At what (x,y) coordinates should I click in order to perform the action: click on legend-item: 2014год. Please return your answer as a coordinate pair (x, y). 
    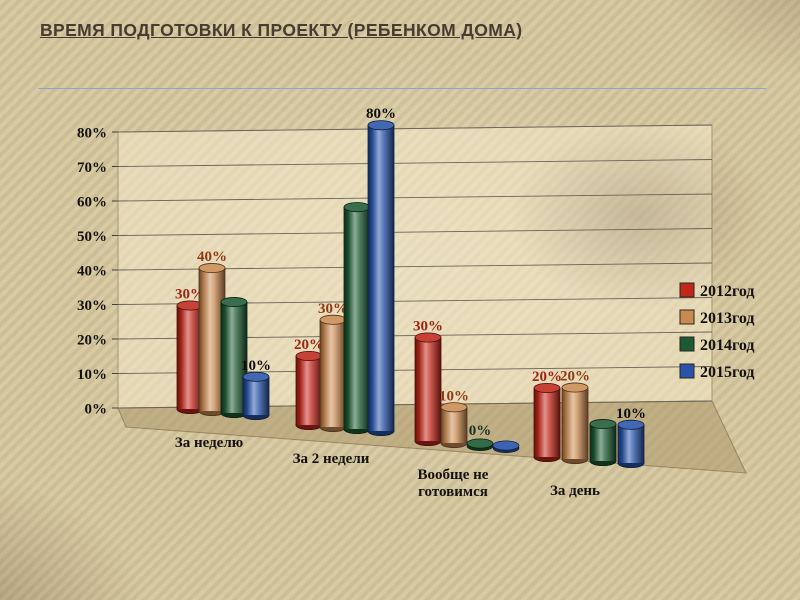
    Looking at the image, I should click on (717, 345).